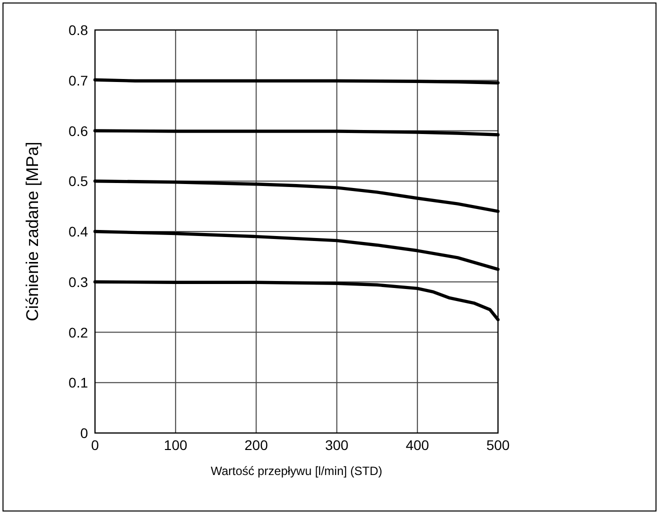 The height and width of the screenshot is (515, 660). I want to click on x-tick-label: 400, so click(418, 445).